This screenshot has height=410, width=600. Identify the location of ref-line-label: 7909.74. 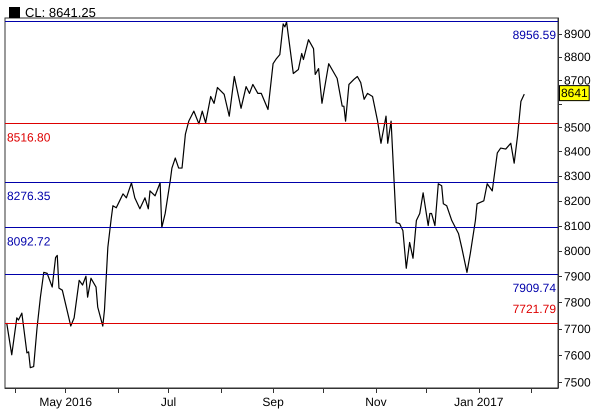
(534, 288).